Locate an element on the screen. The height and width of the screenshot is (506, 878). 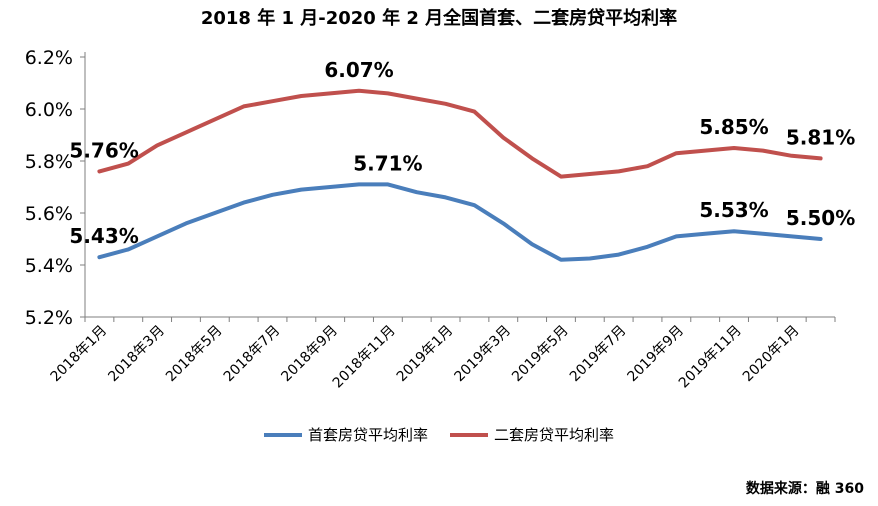
x-tick-label: 2019年11月 is located at coordinates (710, 357).